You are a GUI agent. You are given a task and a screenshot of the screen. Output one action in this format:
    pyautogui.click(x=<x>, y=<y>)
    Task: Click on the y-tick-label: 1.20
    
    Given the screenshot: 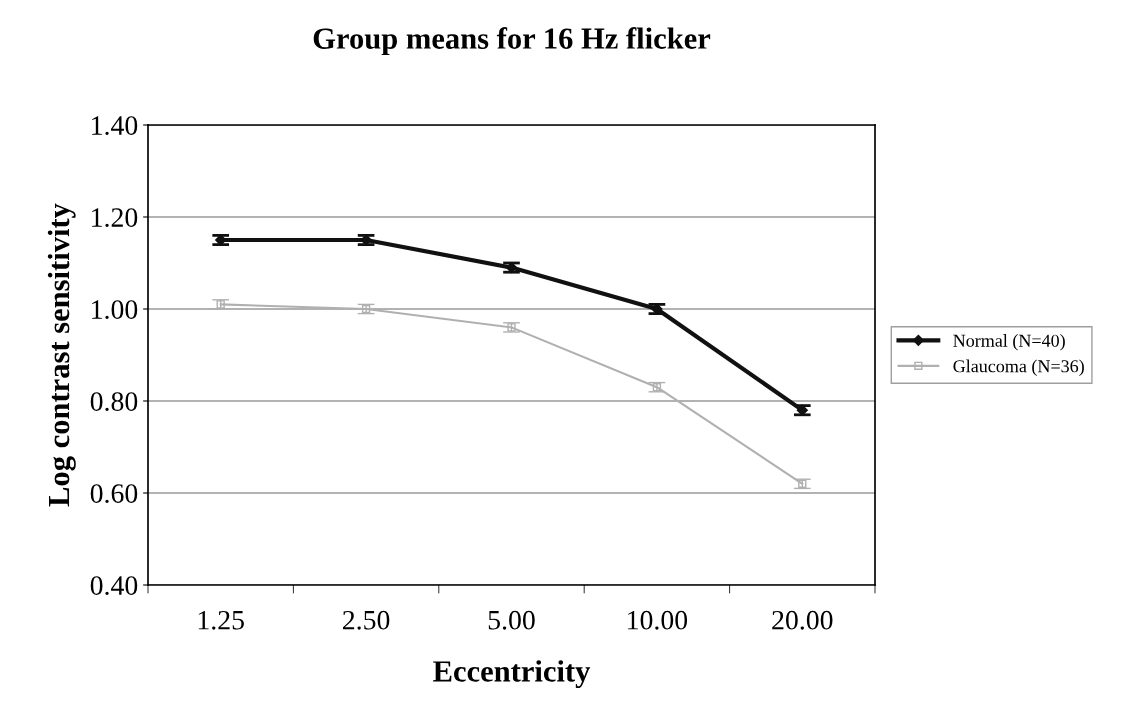 What is the action you would take?
    pyautogui.click(x=115, y=218)
    